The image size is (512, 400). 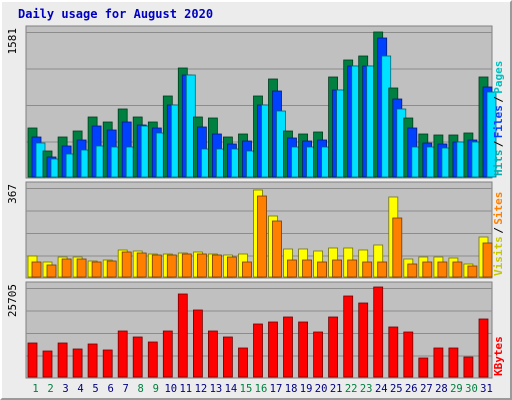 What do you see at coordinates (12, 41) in the screenshot?
I see `y-max-label: 1581` at bounding box center [12, 41].